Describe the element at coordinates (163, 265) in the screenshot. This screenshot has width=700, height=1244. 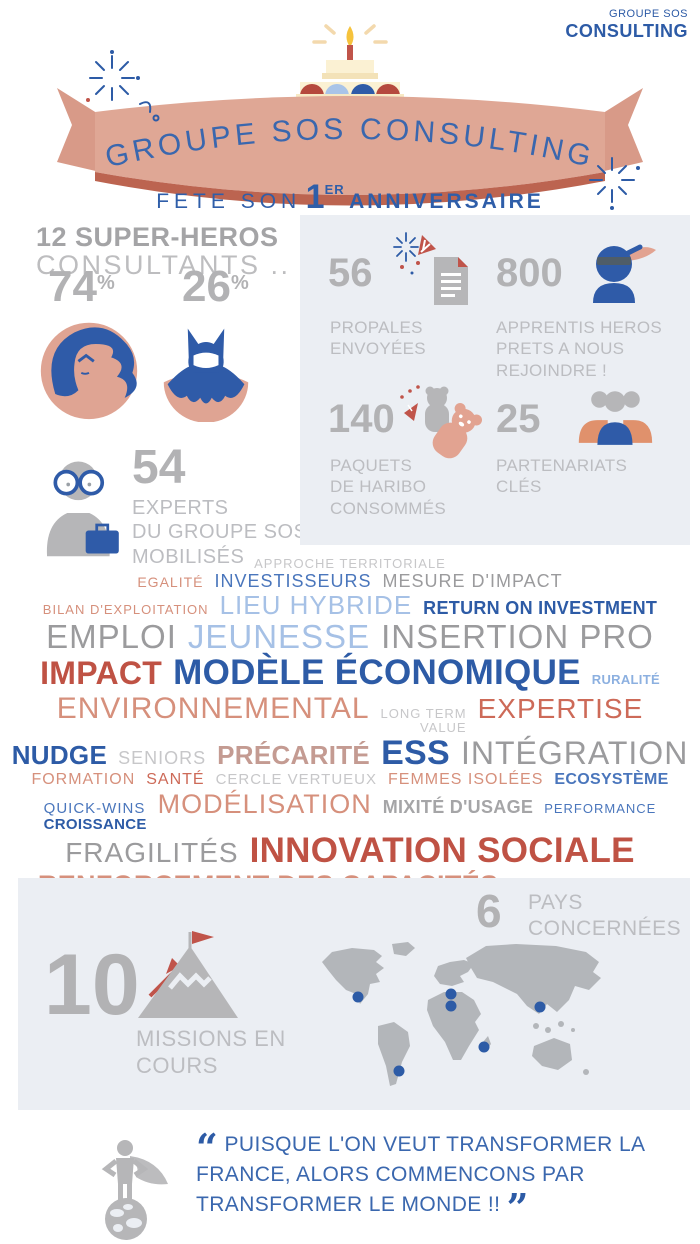
I see `consultants-subheading: CONSULTANTS ..` at that location.